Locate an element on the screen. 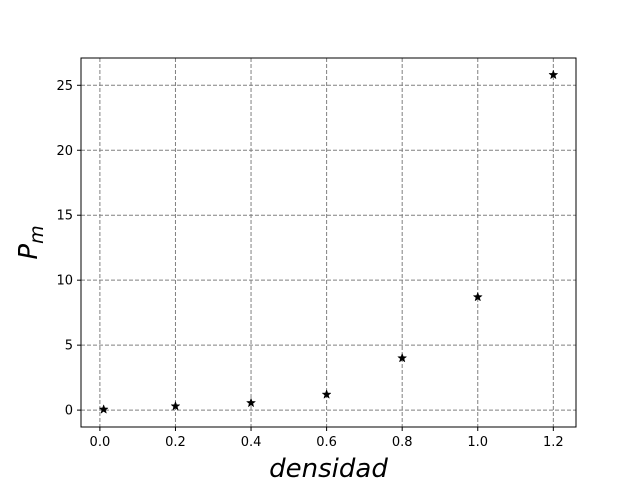 This screenshot has height=480, width=640. x-tick-label: 1.0 is located at coordinates (477, 442).